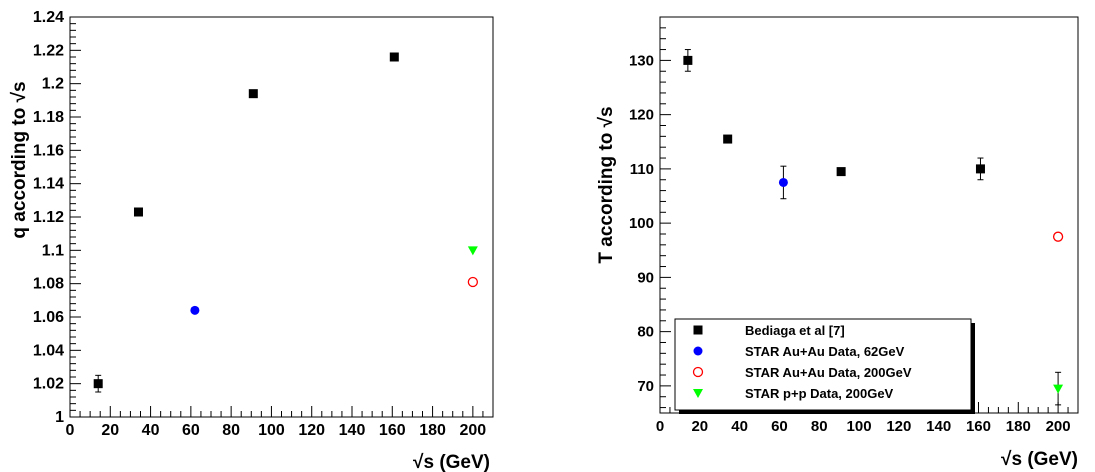  What do you see at coordinates (48, 150) in the screenshot?
I see `y-tick-label: 1.16` at bounding box center [48, 150].